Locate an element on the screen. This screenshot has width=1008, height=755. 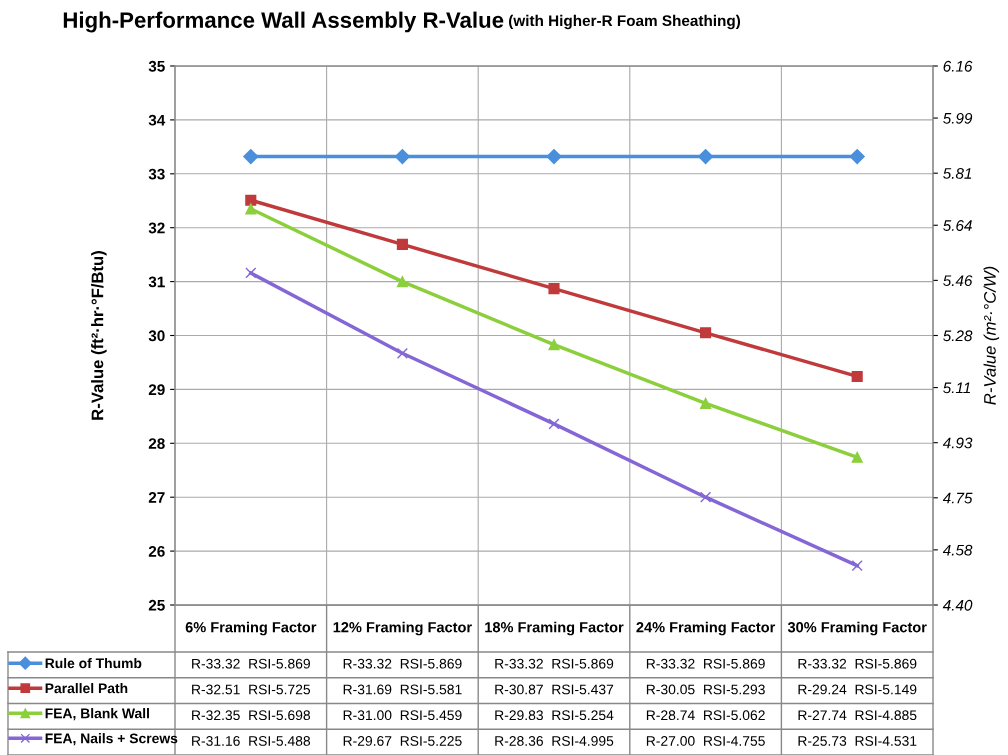
legend-label: FEA, Blank Wall is located at coordinates (97, 714).